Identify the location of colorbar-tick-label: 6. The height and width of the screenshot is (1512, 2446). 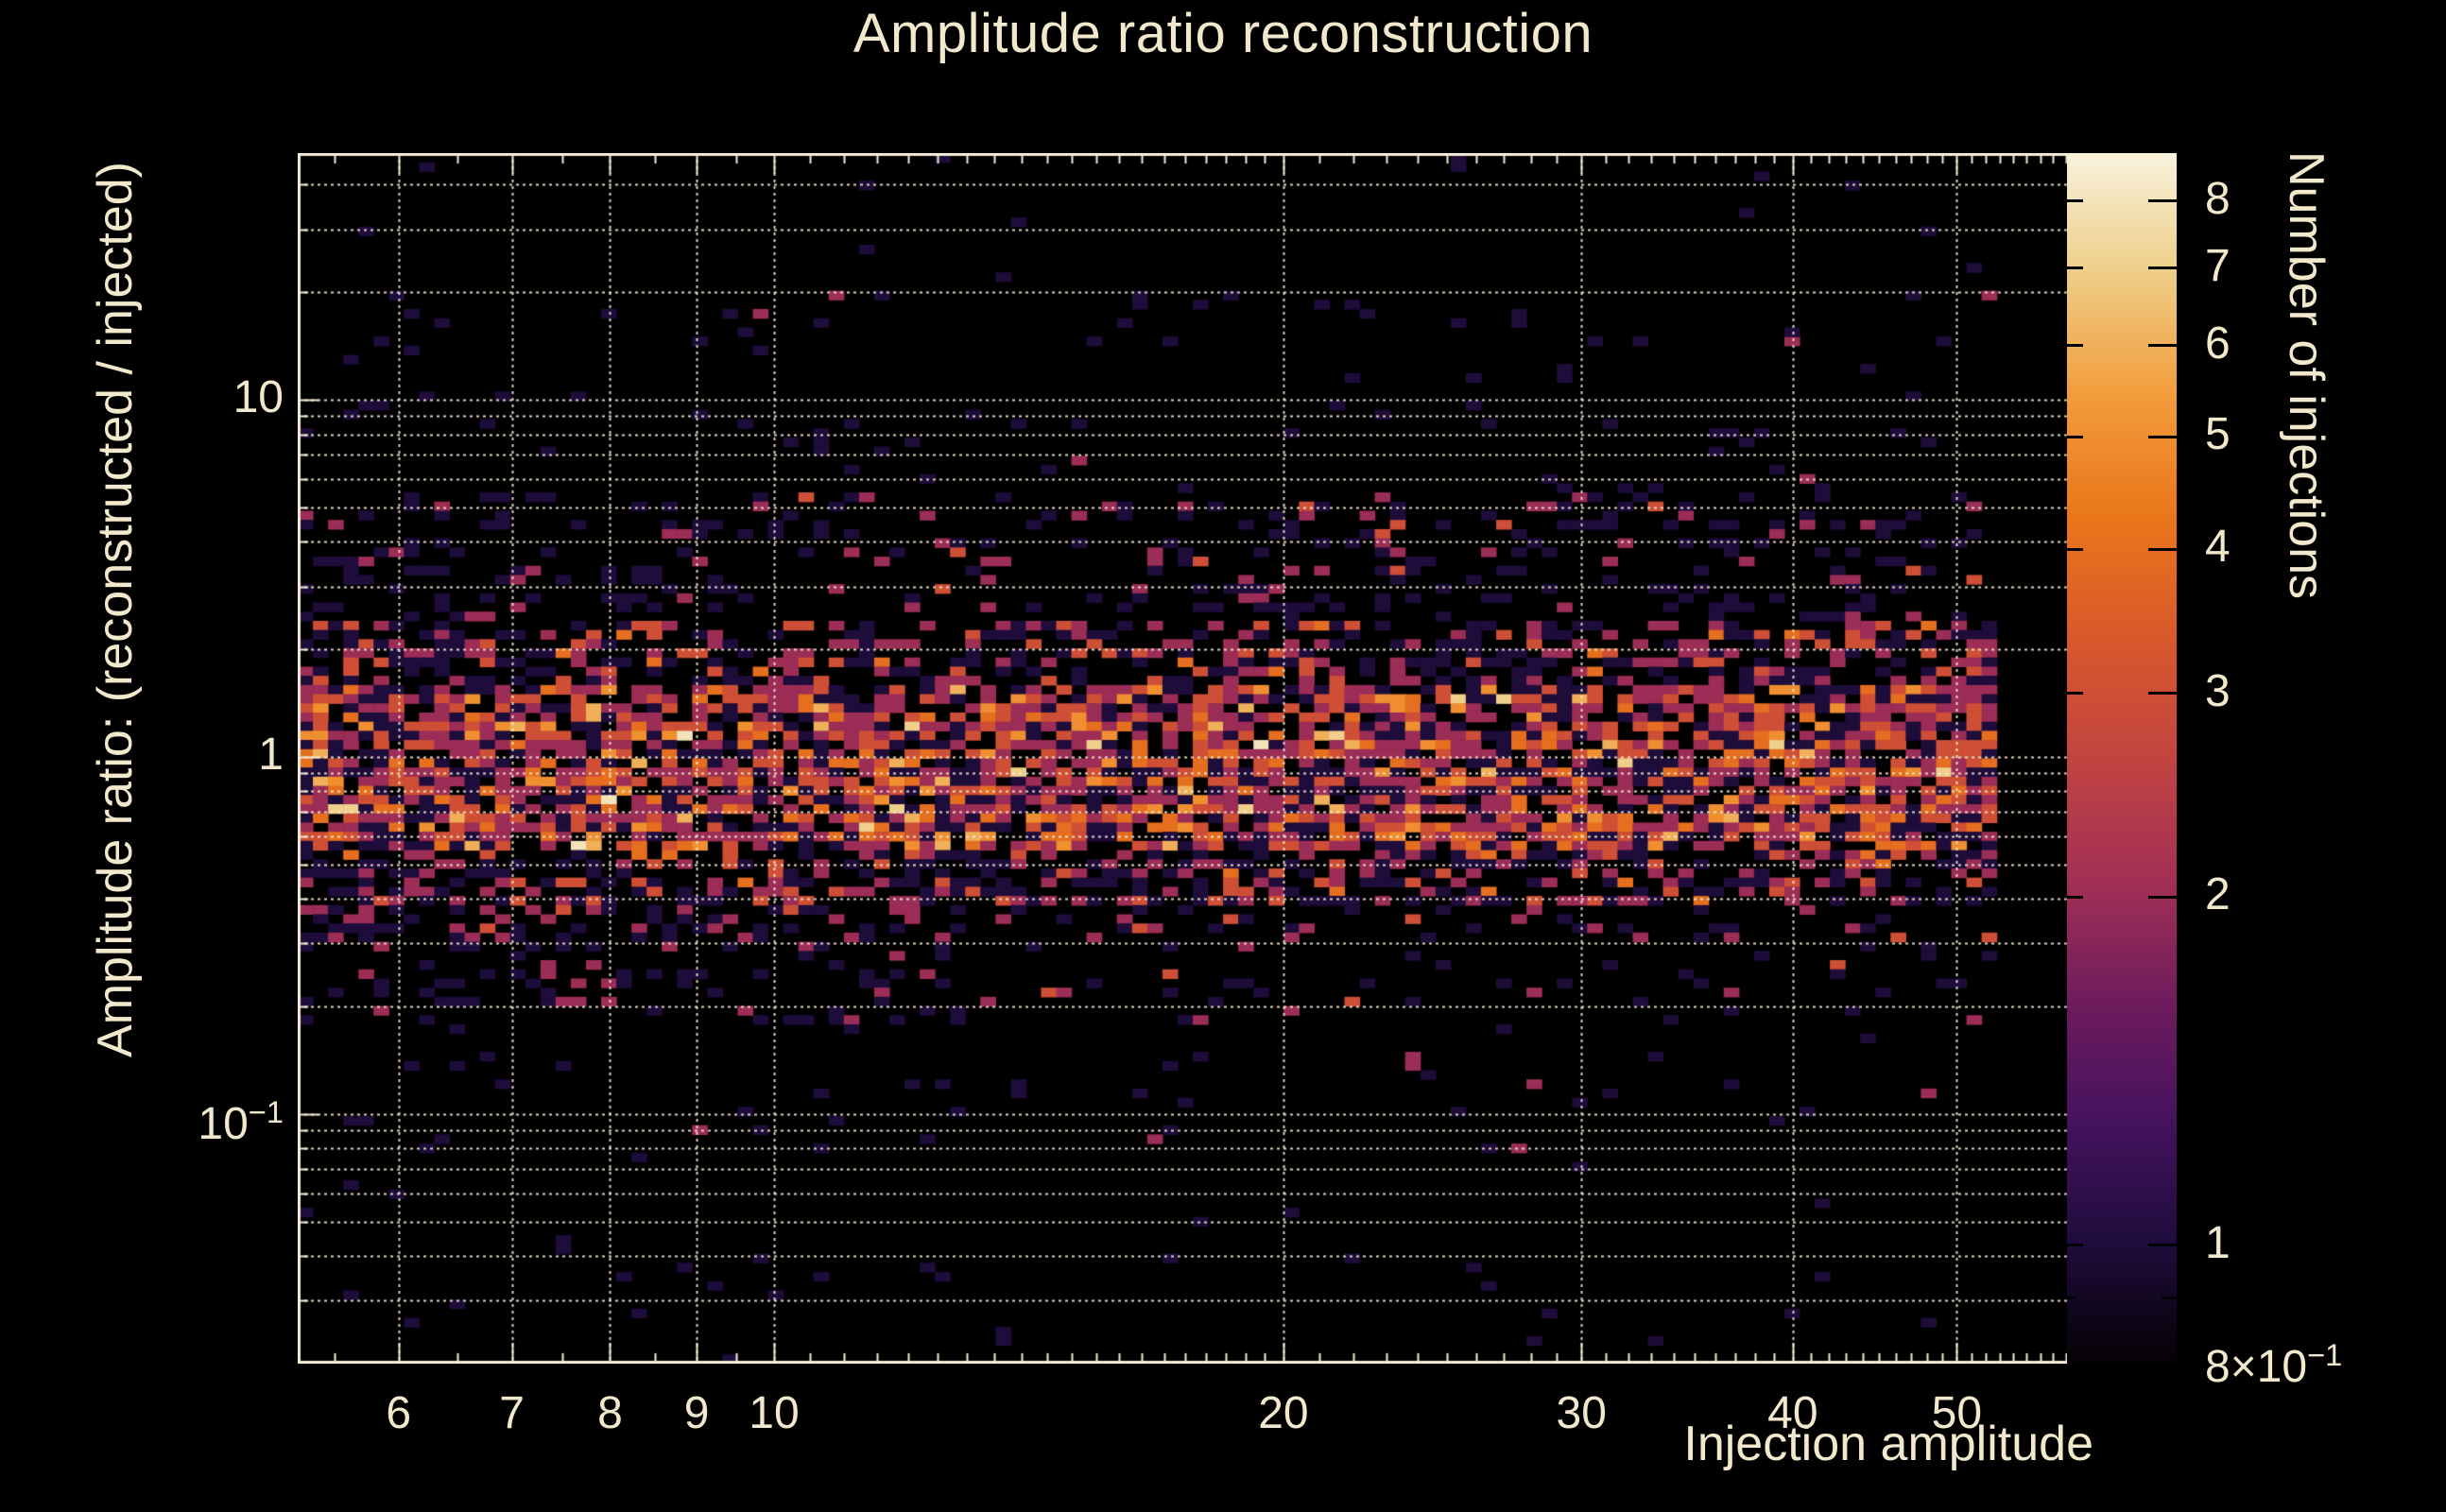
(2218, 343).